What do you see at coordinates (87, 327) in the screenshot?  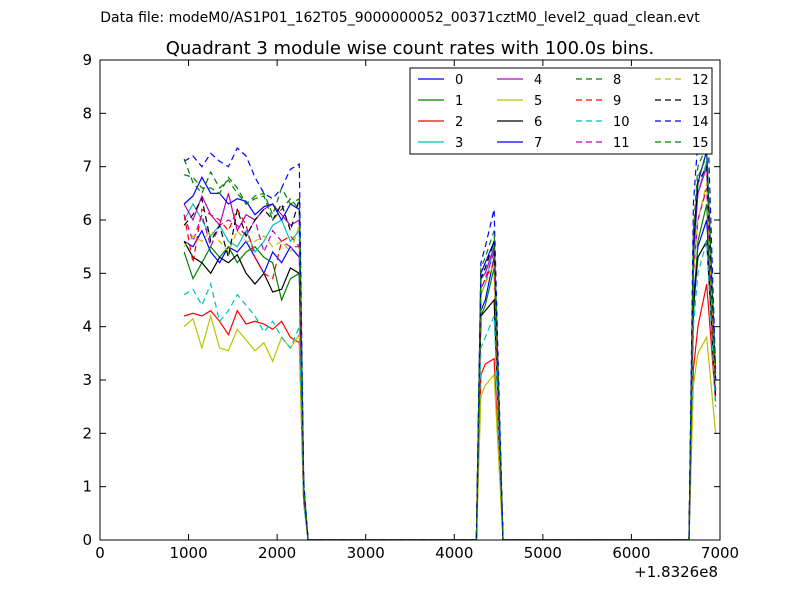 I see `y-tick-label: 4` at bounding box center [87, 327].